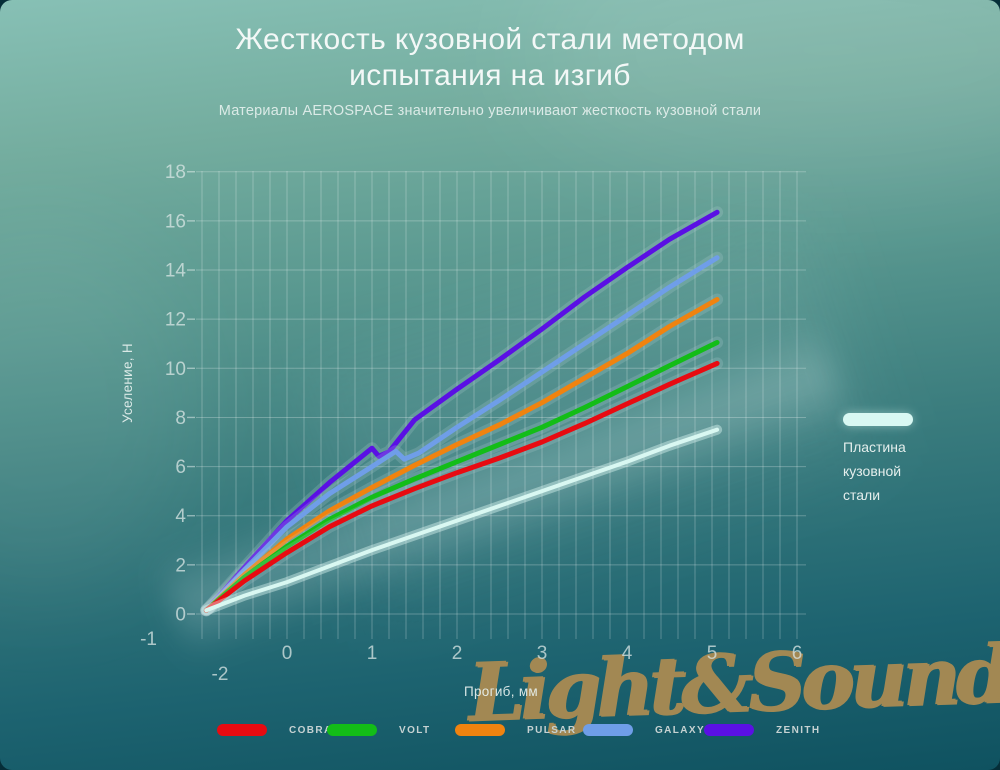 The height and width of the screenshot is (770, 1000). I want to click on plate-legend-swatch, so click(878, 419).